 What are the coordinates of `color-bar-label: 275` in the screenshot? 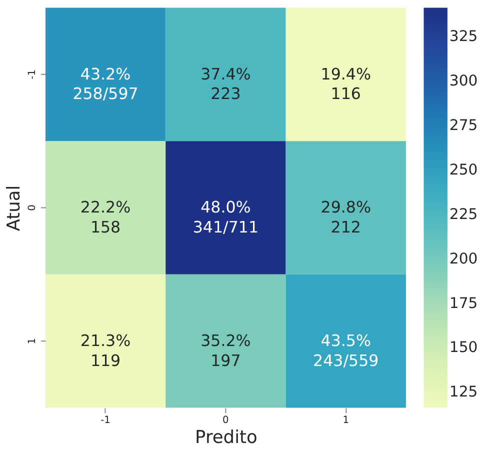 It's located at (463, 125).